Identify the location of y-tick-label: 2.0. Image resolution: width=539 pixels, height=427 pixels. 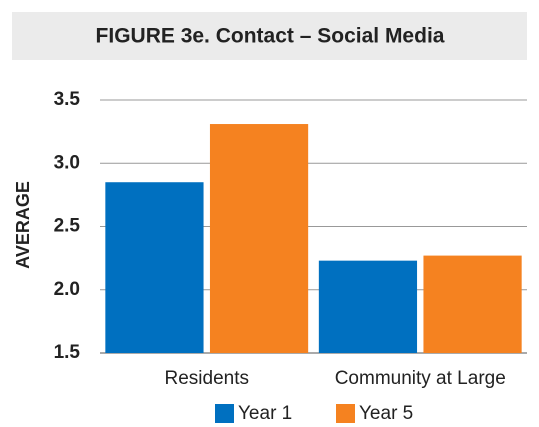
(67, 289).